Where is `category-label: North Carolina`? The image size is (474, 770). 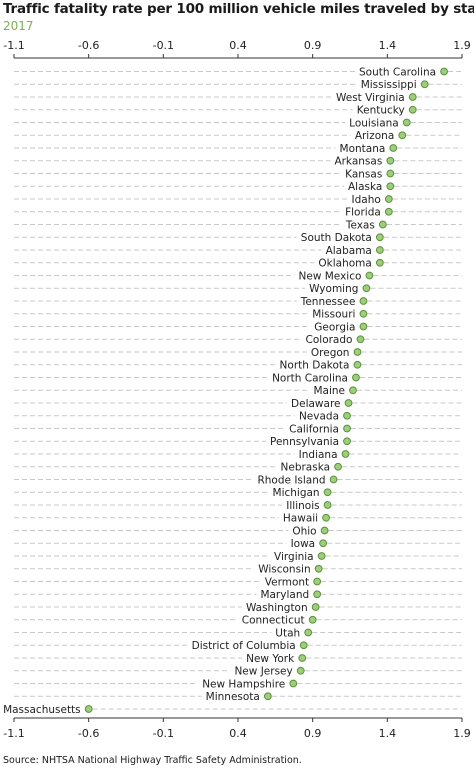 category-label: North Carolina is located at coordinates (310, 378).